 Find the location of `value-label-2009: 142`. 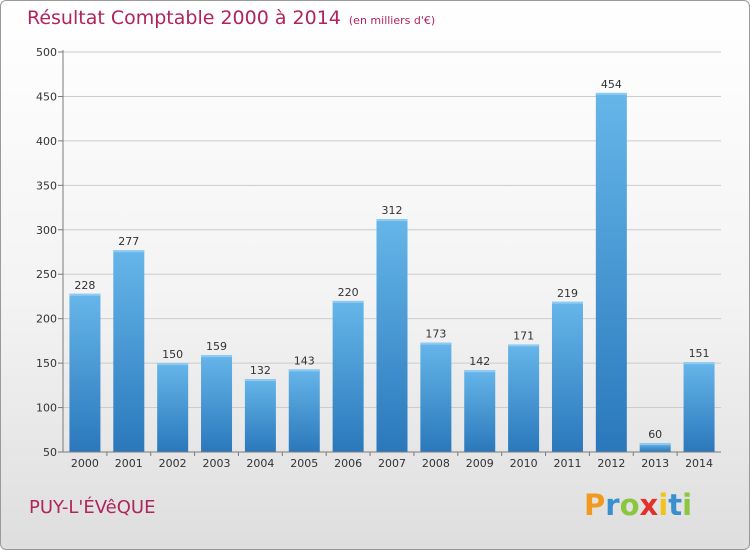

value-label-2009: 142 is located at coordinates (479, 361).